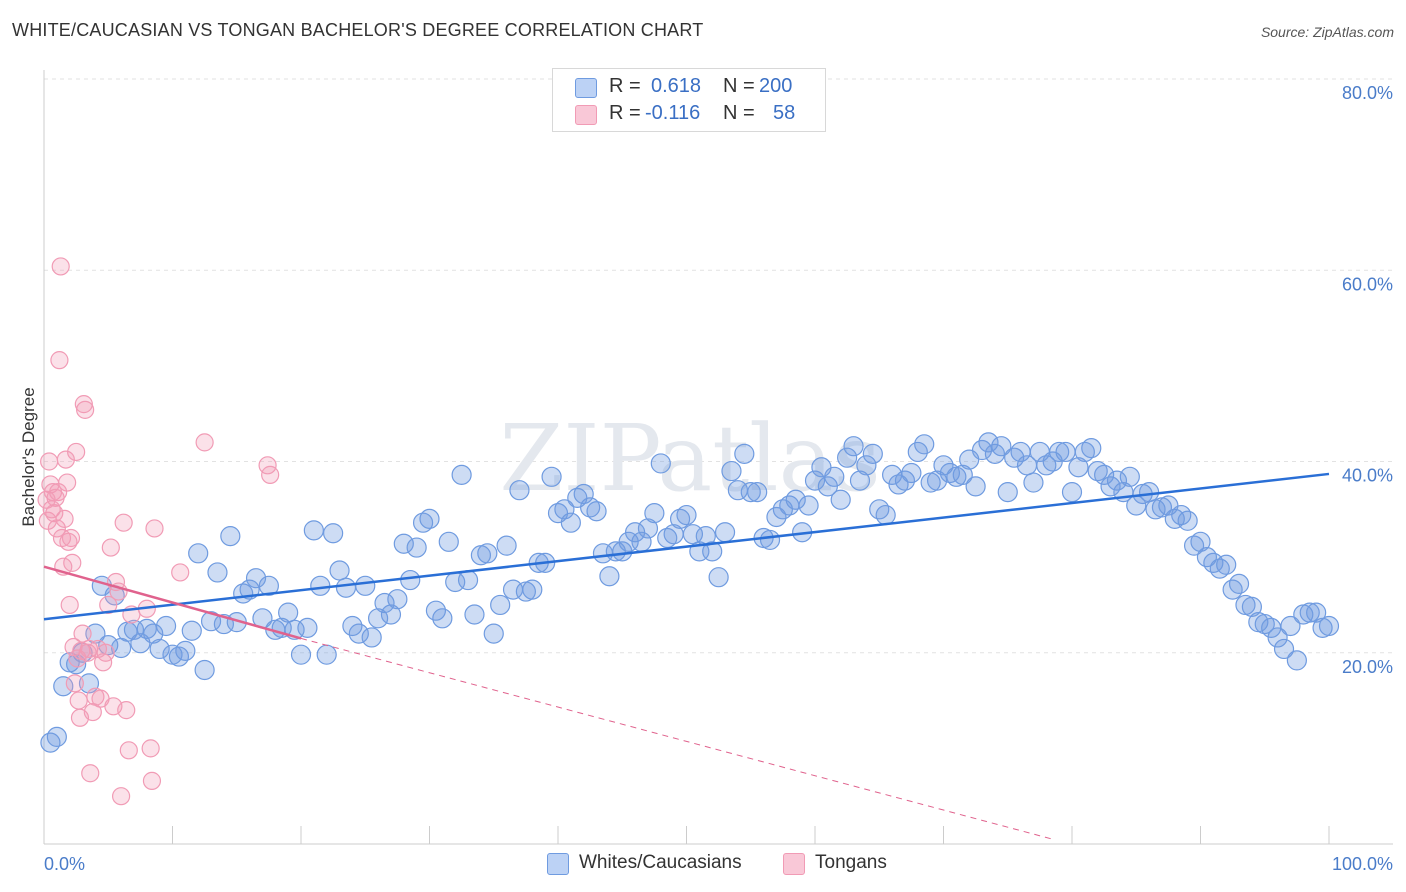 The width and height of the screenshot is (1406, 892). What do you see at coordinates (1362, 864) in the screenshot?
I see `x-tick-label-max: 100.0%` at bounding box center [1362, 864].